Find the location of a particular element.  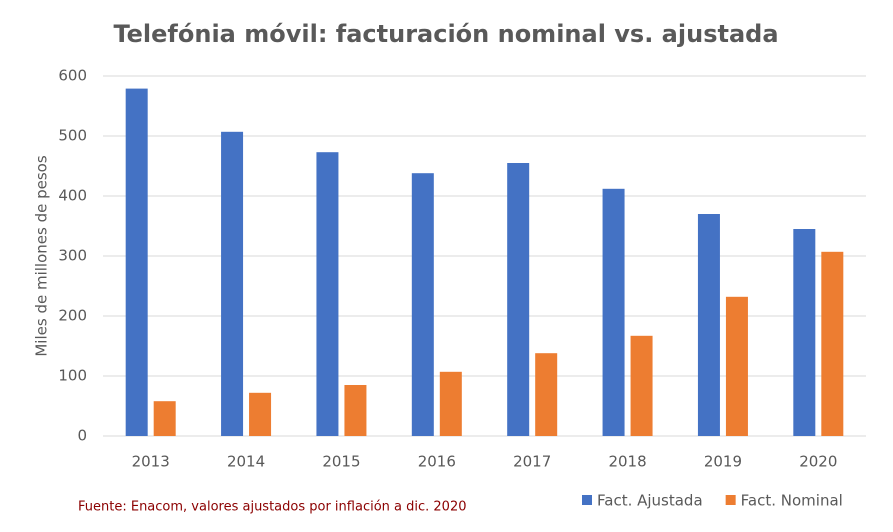

y-tick-label: 500 is located at coordinates (72, 136).